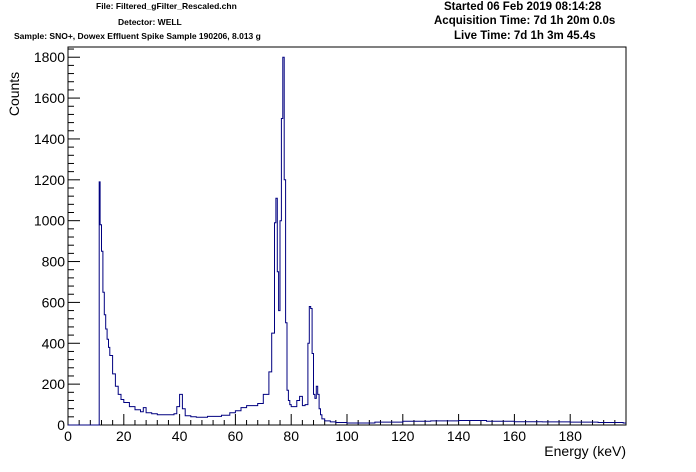 Image resolution: width=696 pixels, height=472 pixels. I want to click on y-tick-label: 1800, so click(49, 57).